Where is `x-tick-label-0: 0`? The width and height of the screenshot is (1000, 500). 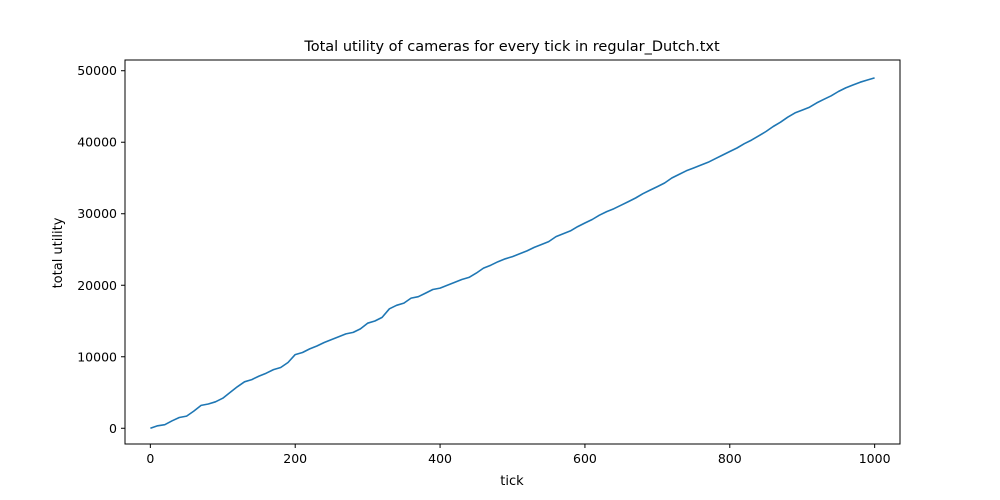 x-tick-label-0: 0 is located at coordinates (150, 458).